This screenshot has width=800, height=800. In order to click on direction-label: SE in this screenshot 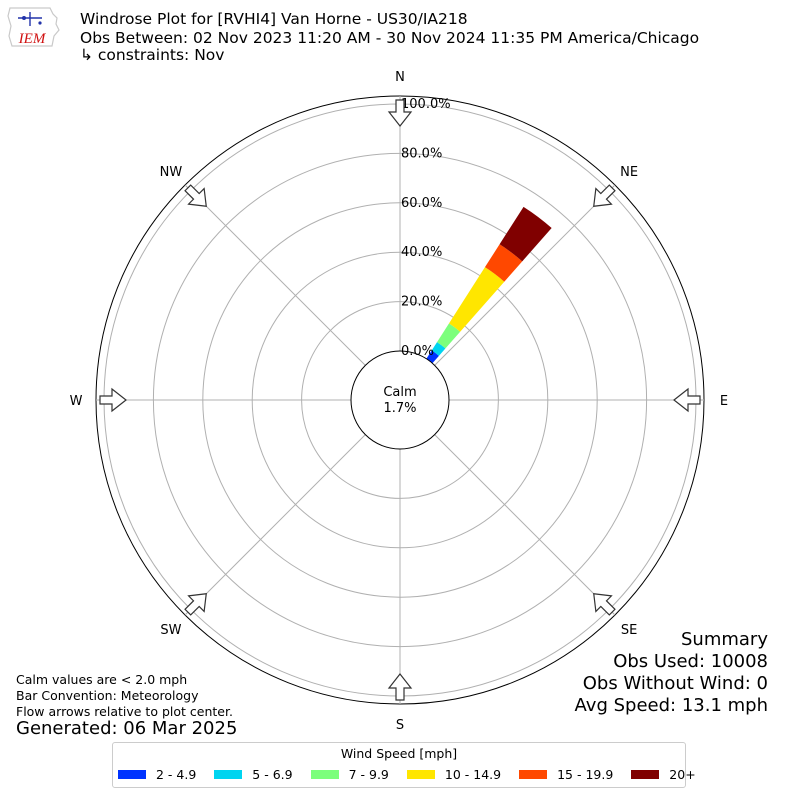, I will do `click(629, 630)`.